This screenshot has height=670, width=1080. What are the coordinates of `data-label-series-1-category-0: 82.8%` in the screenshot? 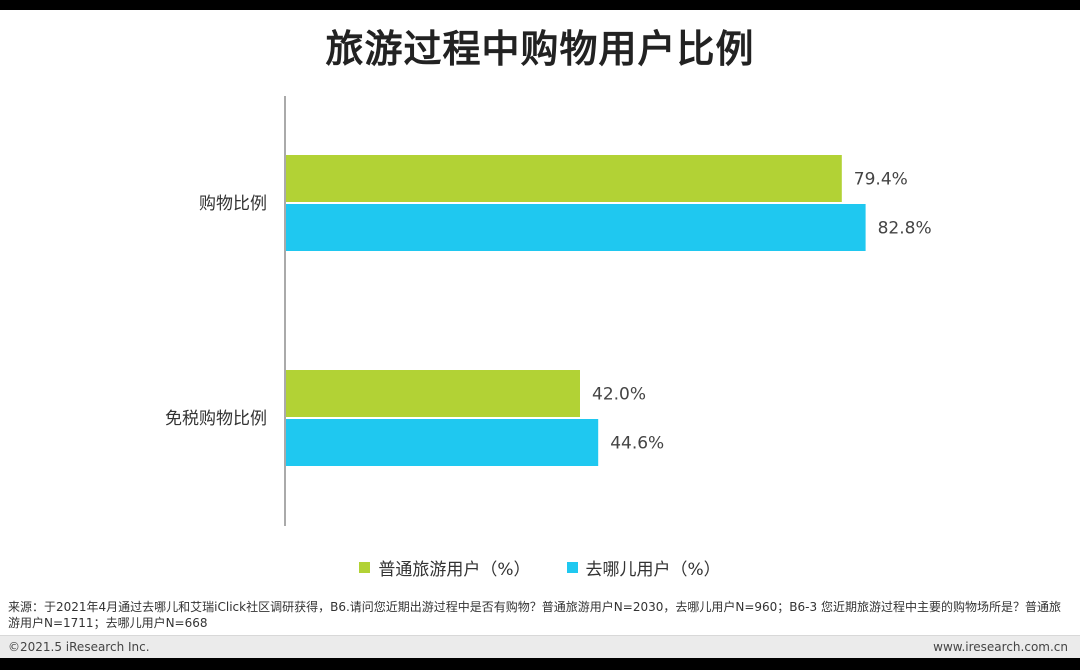 It's located at (905, 229).